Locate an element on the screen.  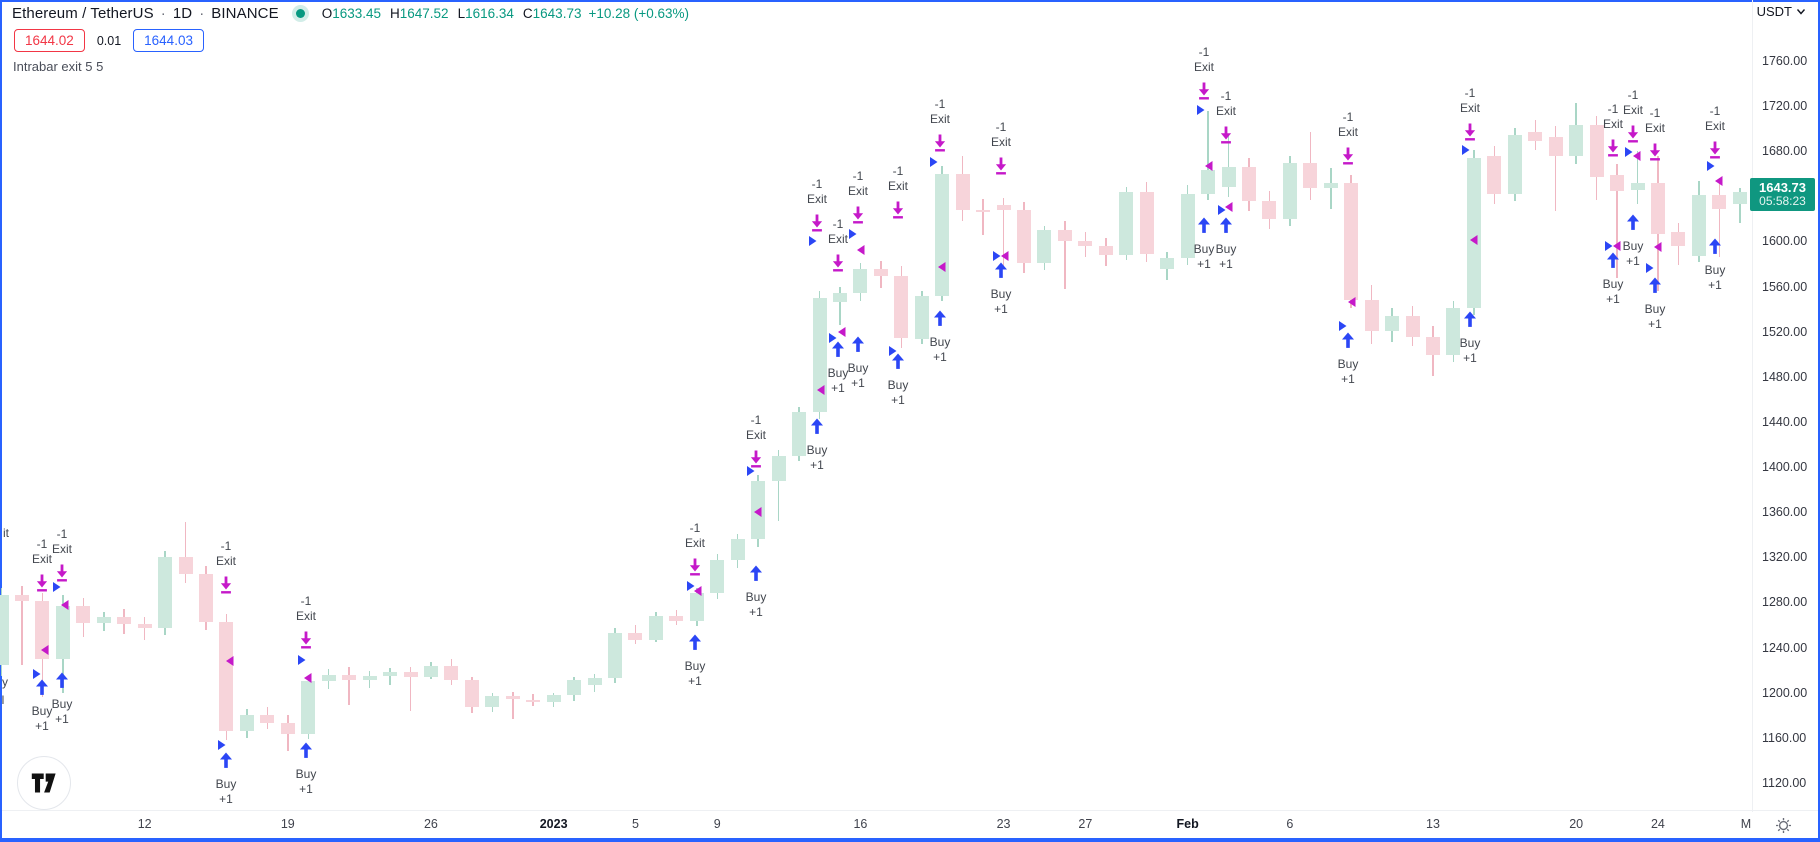
interval-label: 1D is located at coordinates (182, 13).